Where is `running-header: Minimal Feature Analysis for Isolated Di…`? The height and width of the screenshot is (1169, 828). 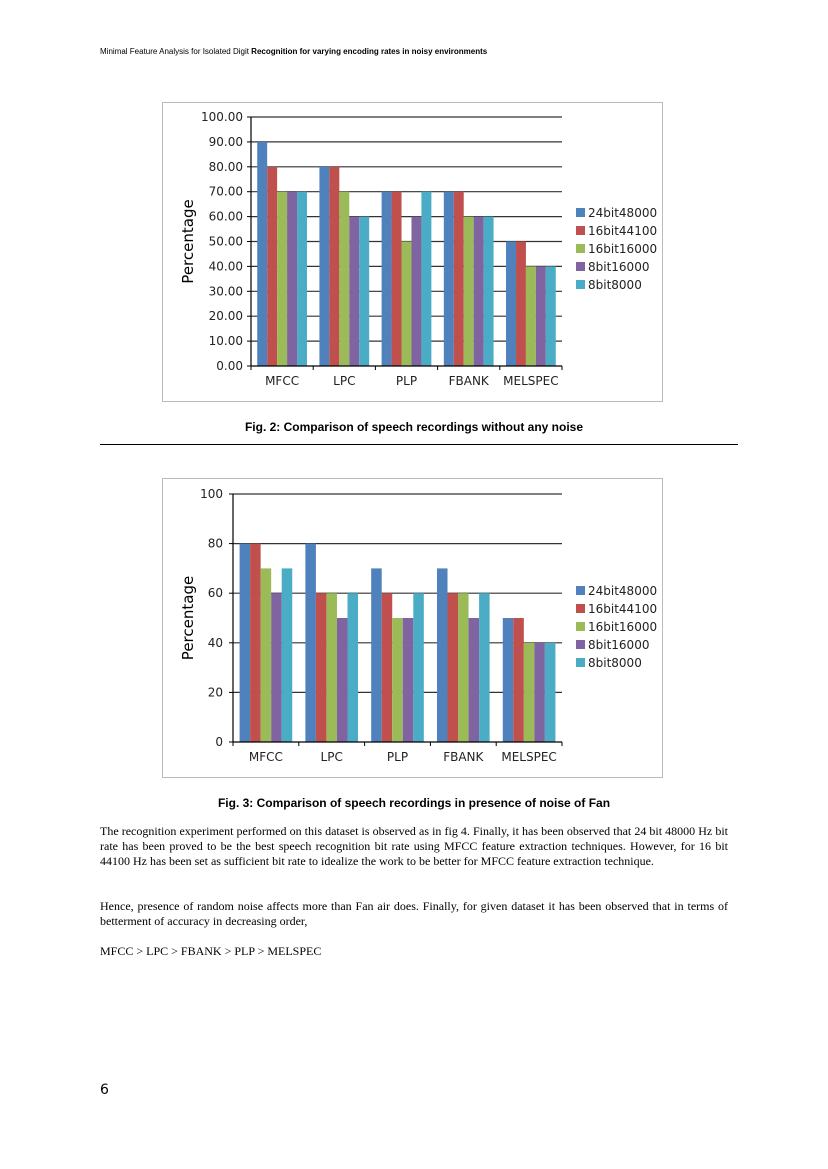 running-header: Minimal Feature Analysis for Isolated Di… is located at coordinates (293, 51).